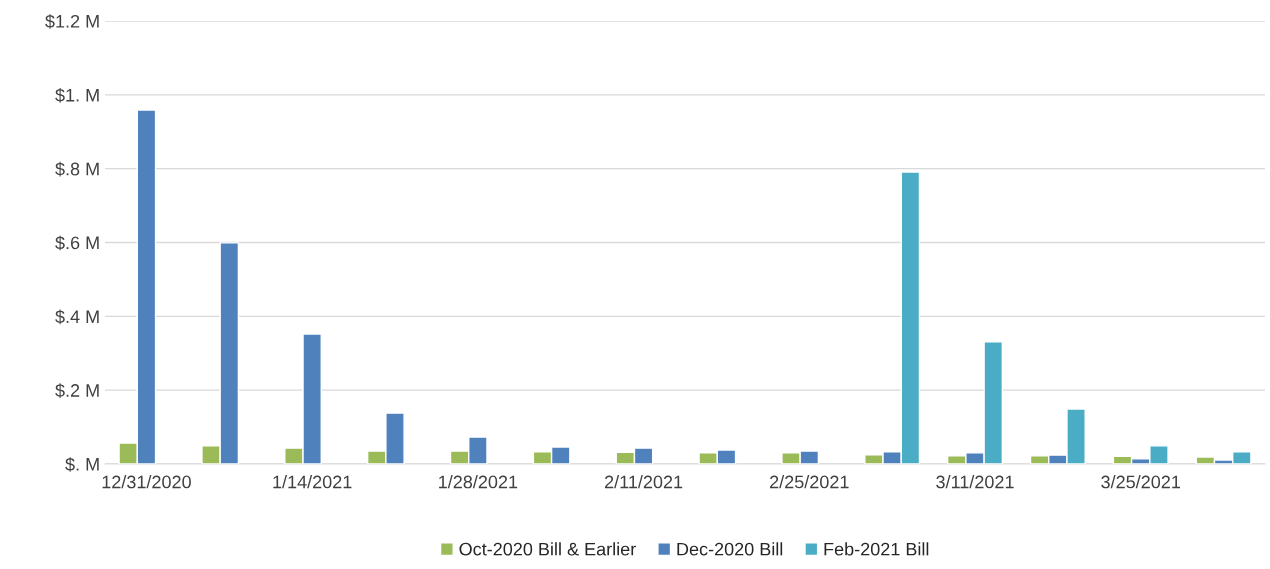 The width and height of the screenshot is (1270, 569). I want to click on y-tick-label: $. M, so click(82, 464).